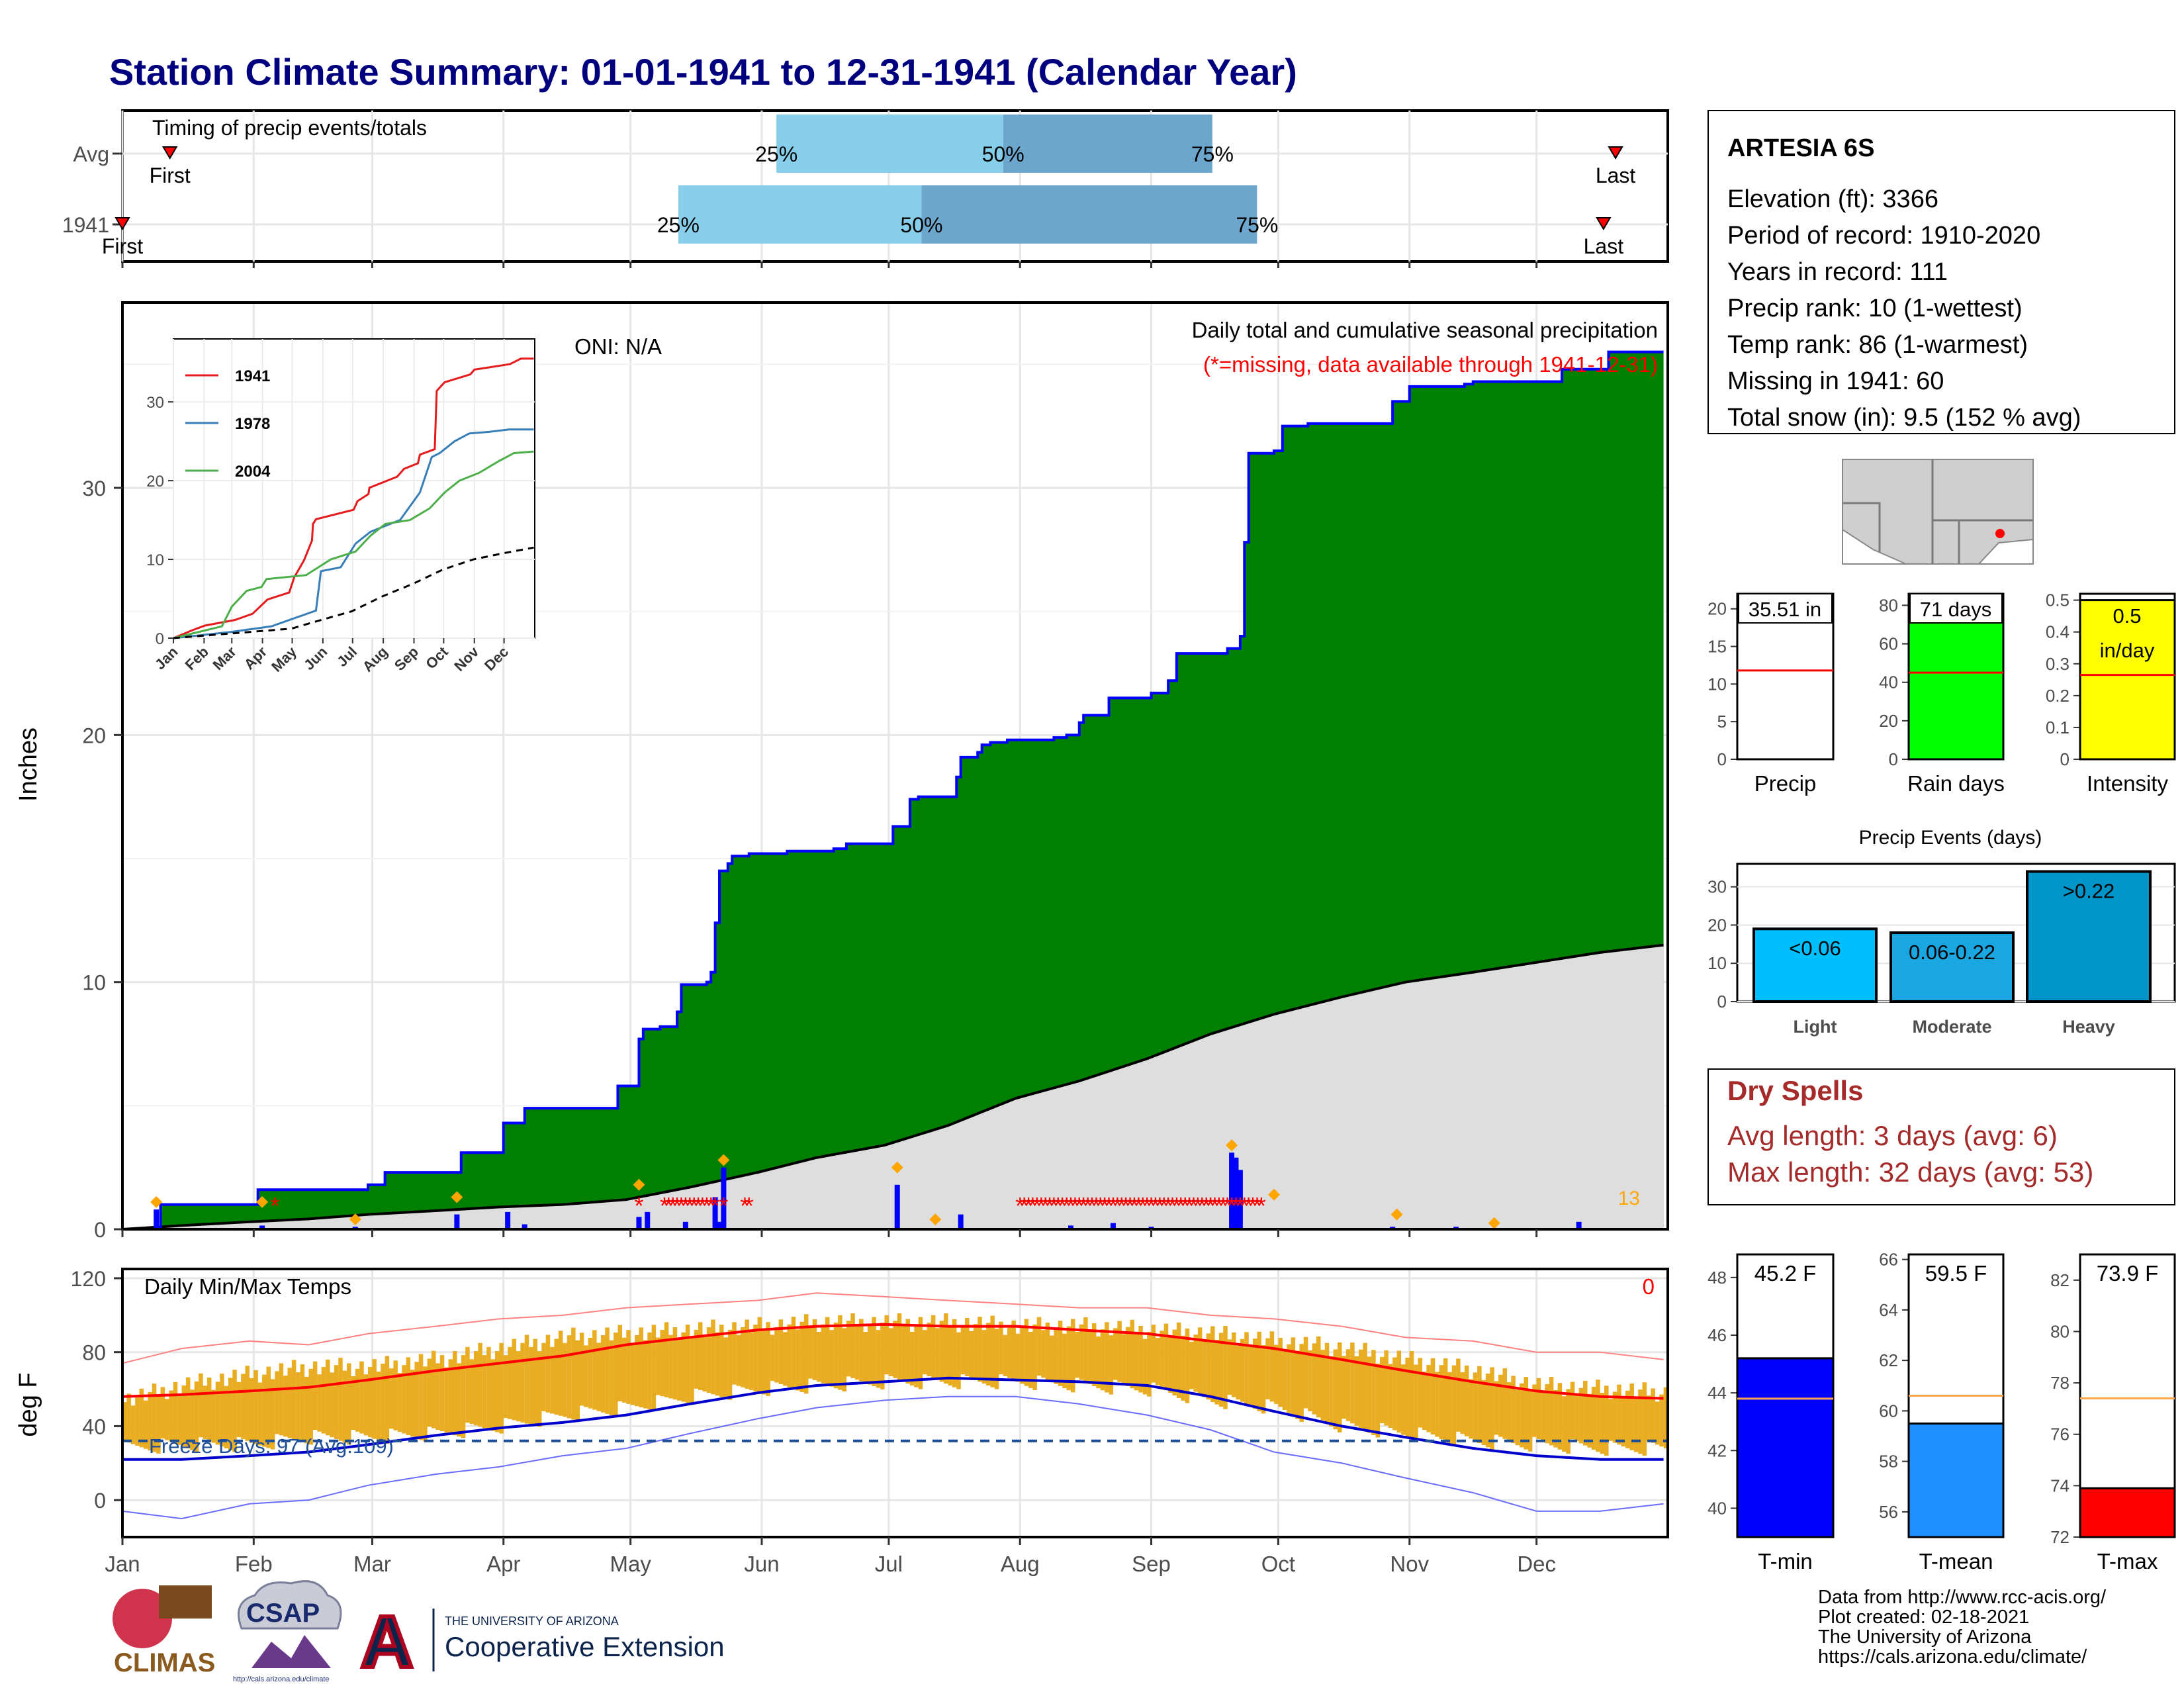 The height and width of the screenshot is (1688, 2184). Describe the element at coordinates (290, 1605) in the screenshot. I see `csap-logo-cloud` at that location.